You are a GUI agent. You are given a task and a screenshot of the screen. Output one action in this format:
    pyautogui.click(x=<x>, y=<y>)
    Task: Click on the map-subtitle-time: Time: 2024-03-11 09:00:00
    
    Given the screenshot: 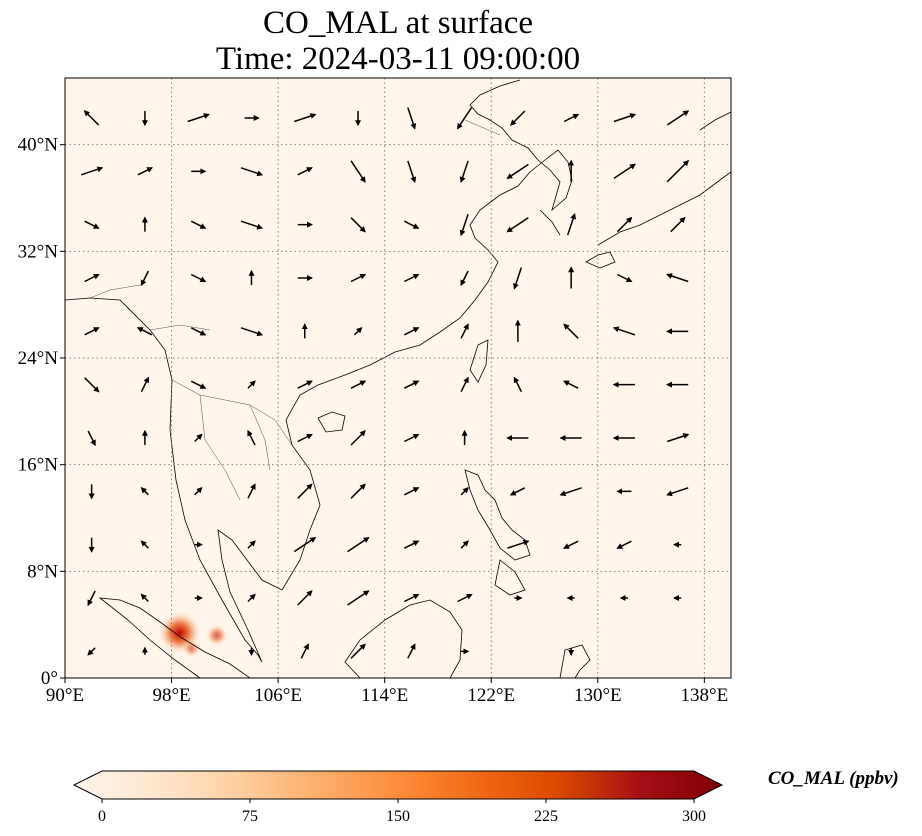 What is the action you would take?
    pyautogui.click(x=398, y=59)
    